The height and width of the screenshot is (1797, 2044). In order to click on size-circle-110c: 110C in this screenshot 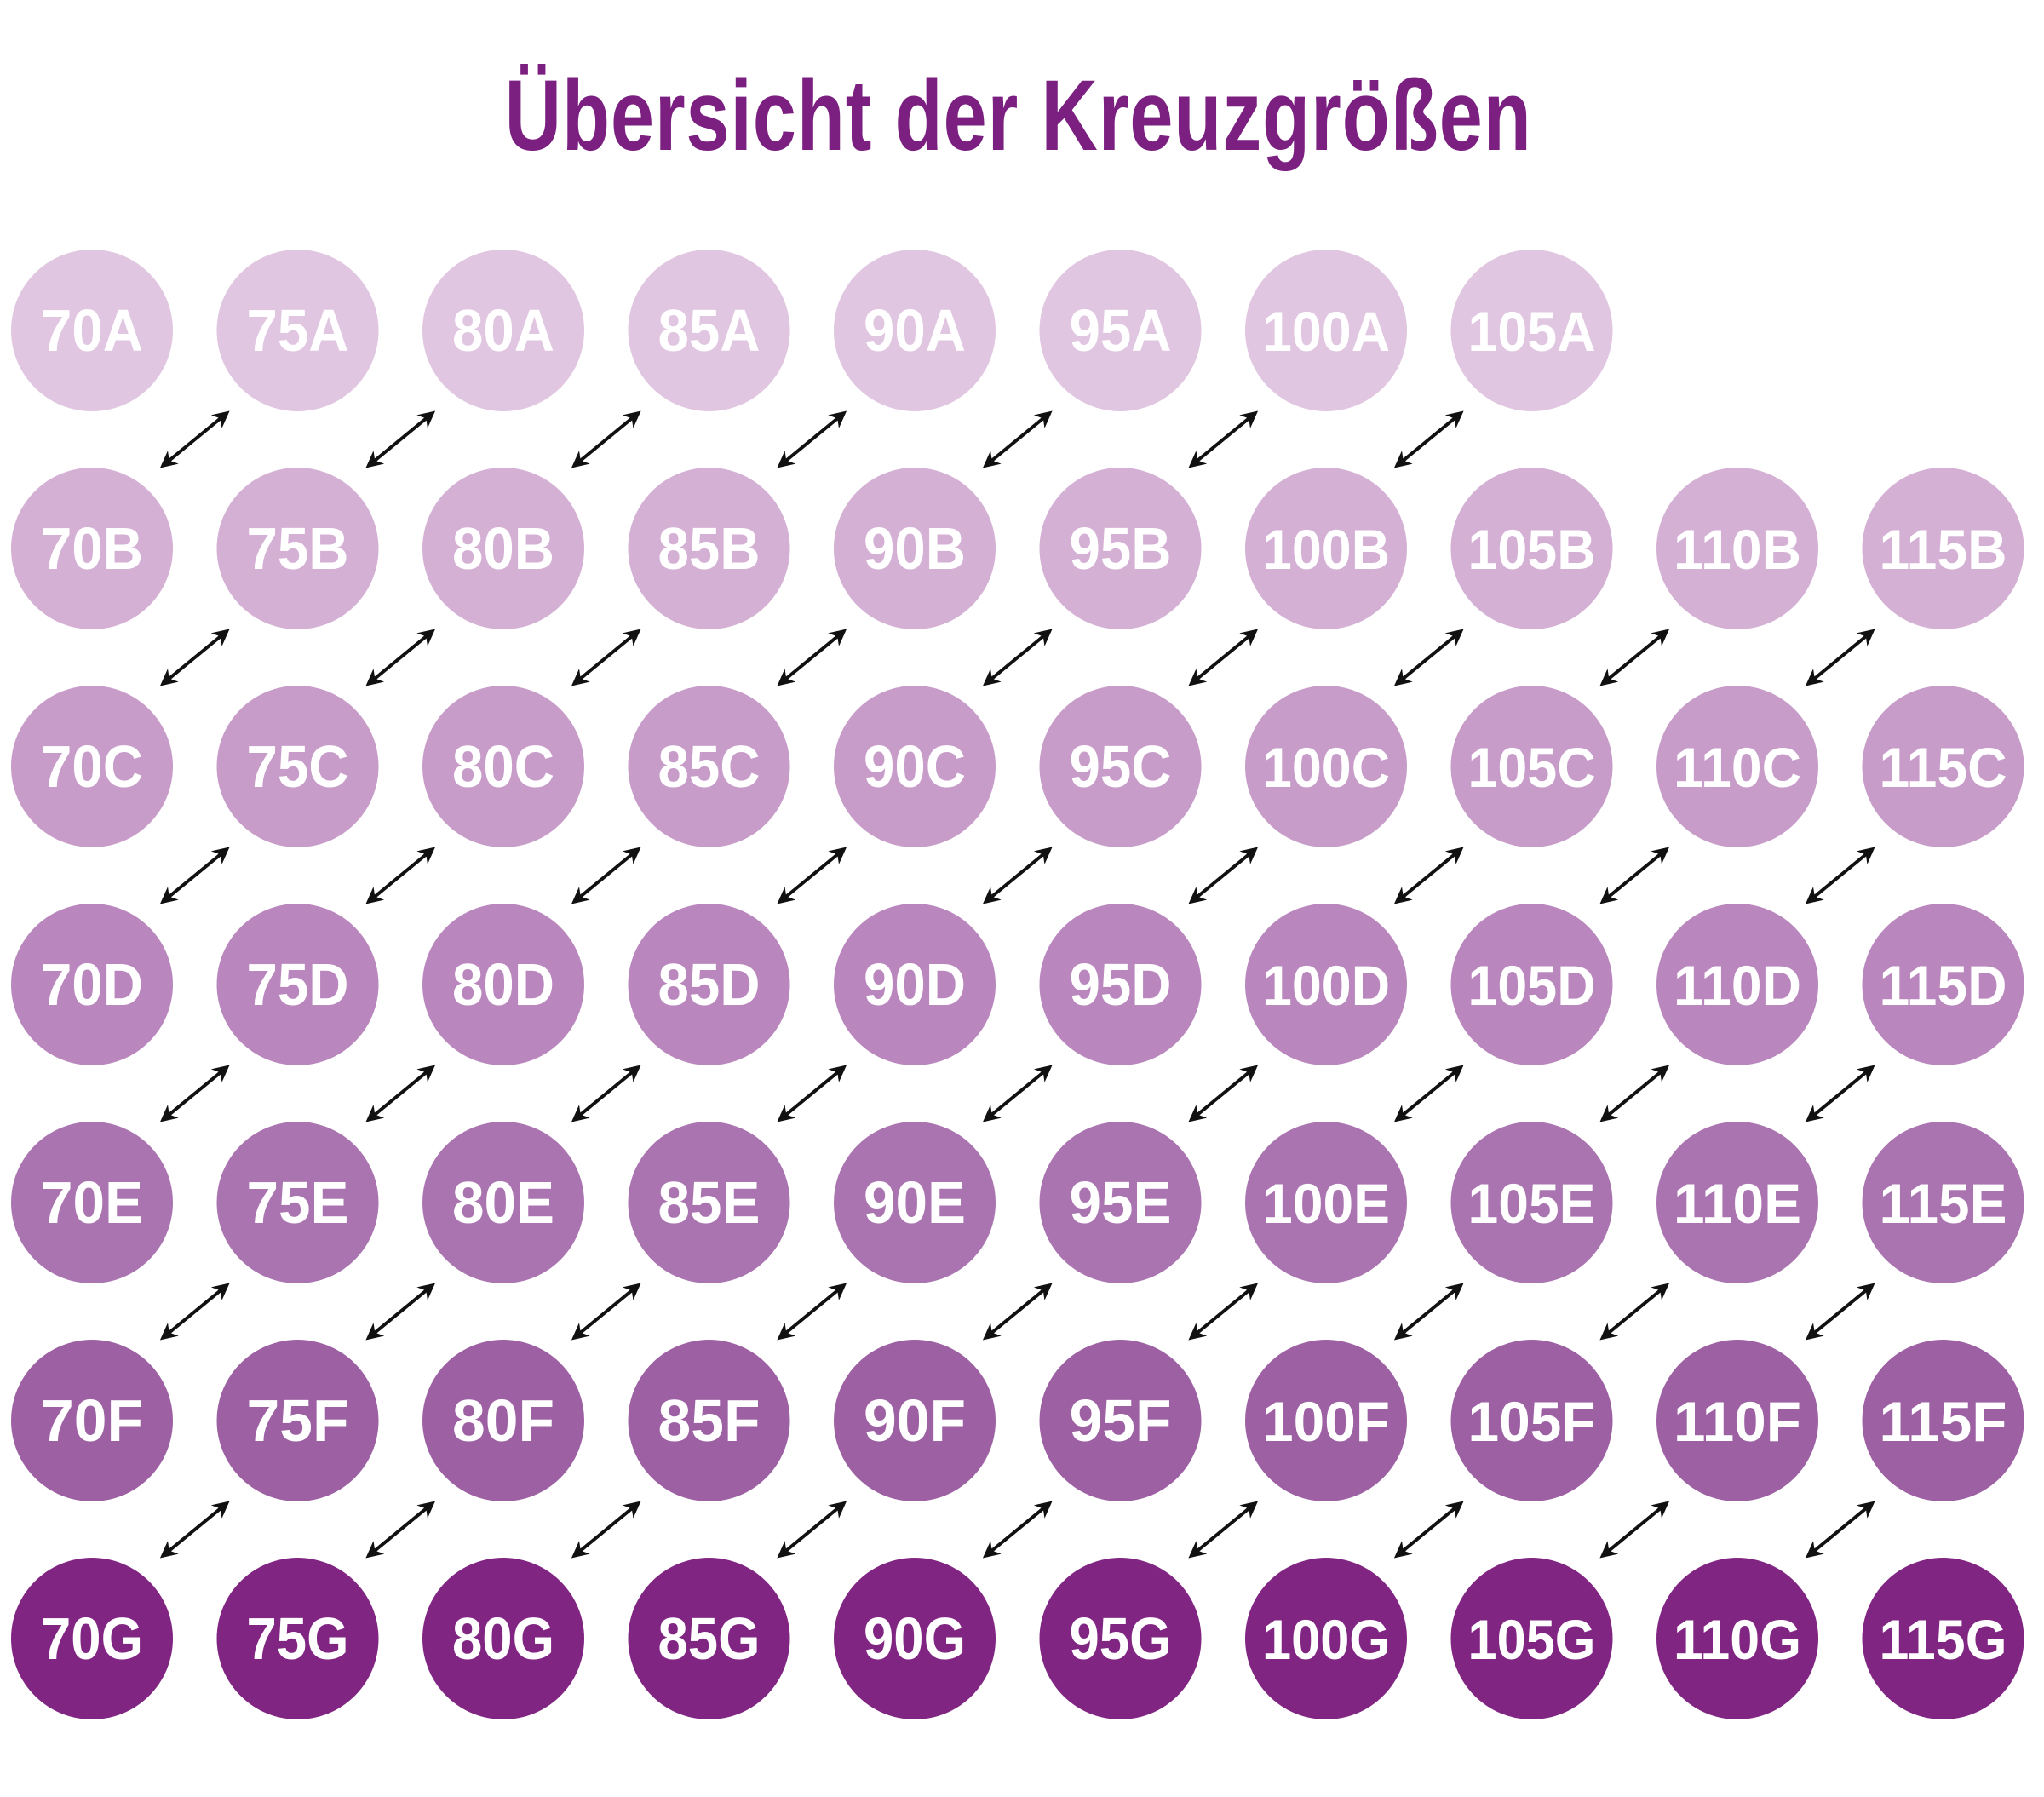, I will do `click(1737, 766)`.